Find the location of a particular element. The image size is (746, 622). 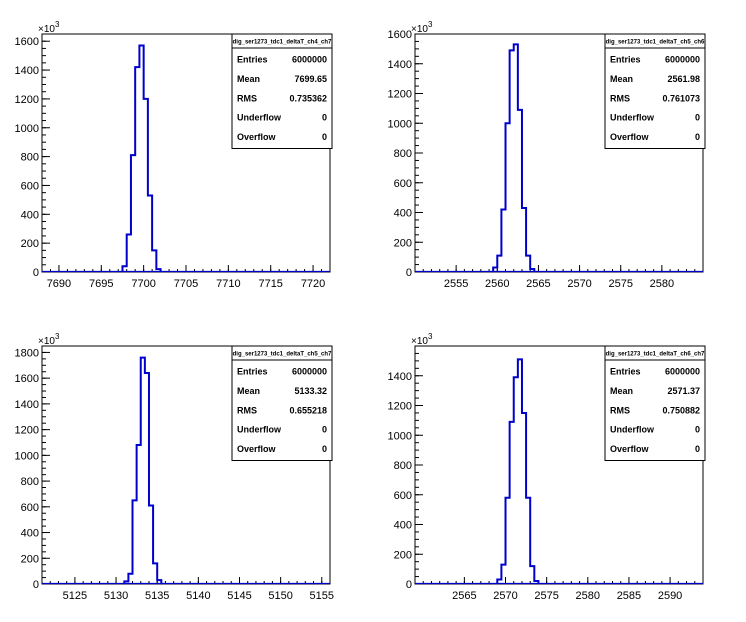

y-tick-label: 400 is located at coordinates (403, 526).